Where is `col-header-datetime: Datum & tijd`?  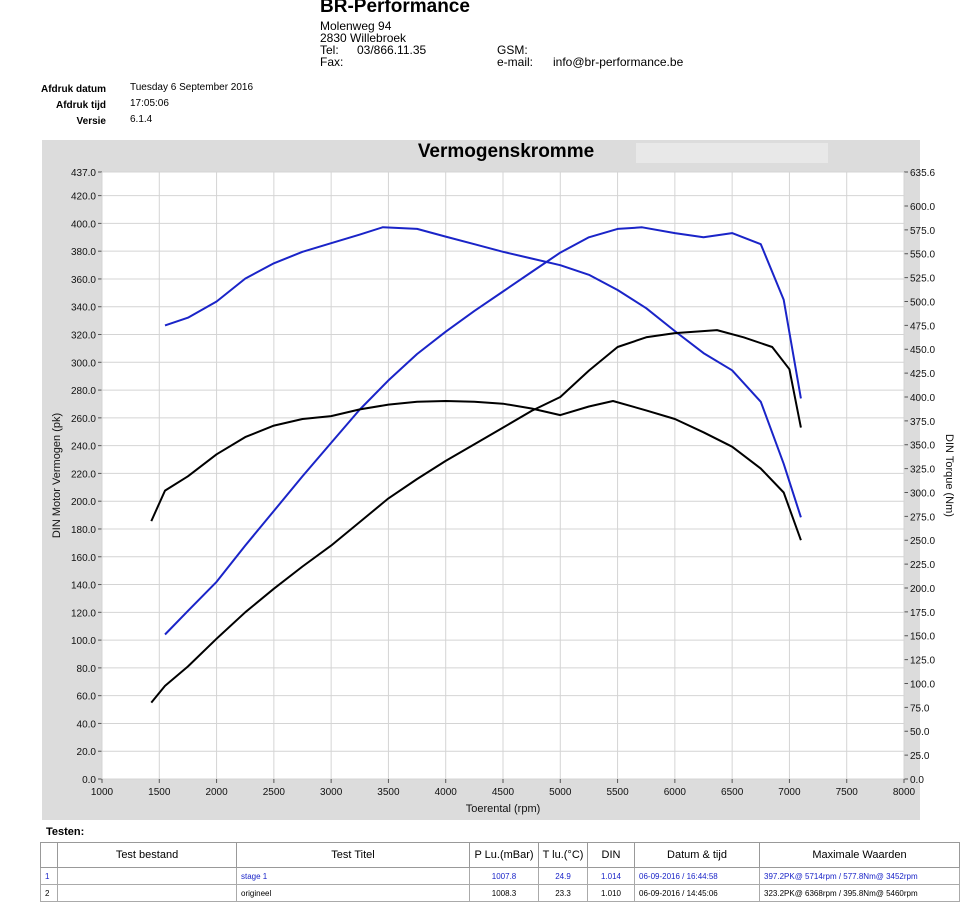 col-header-datetime: Datum & tijd is located at coordinates (697, 855).